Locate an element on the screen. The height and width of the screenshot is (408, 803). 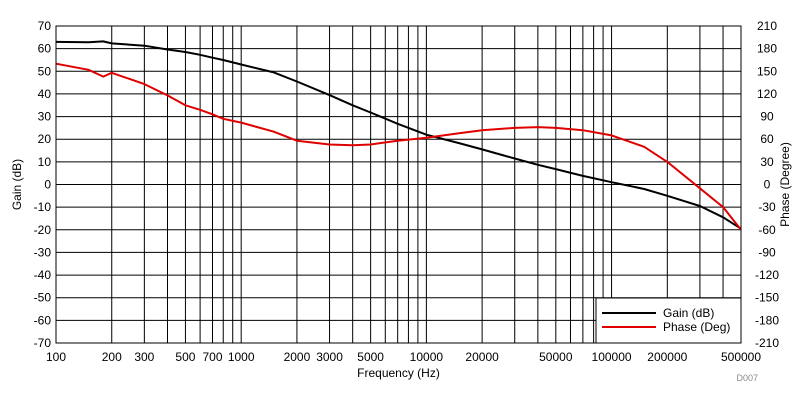
y-left-axis-ticks: 70 60 50 40 30 20 10 0 -10 -20 -30 -40 -50 -60 -70 is located at coordinates (43, 184).